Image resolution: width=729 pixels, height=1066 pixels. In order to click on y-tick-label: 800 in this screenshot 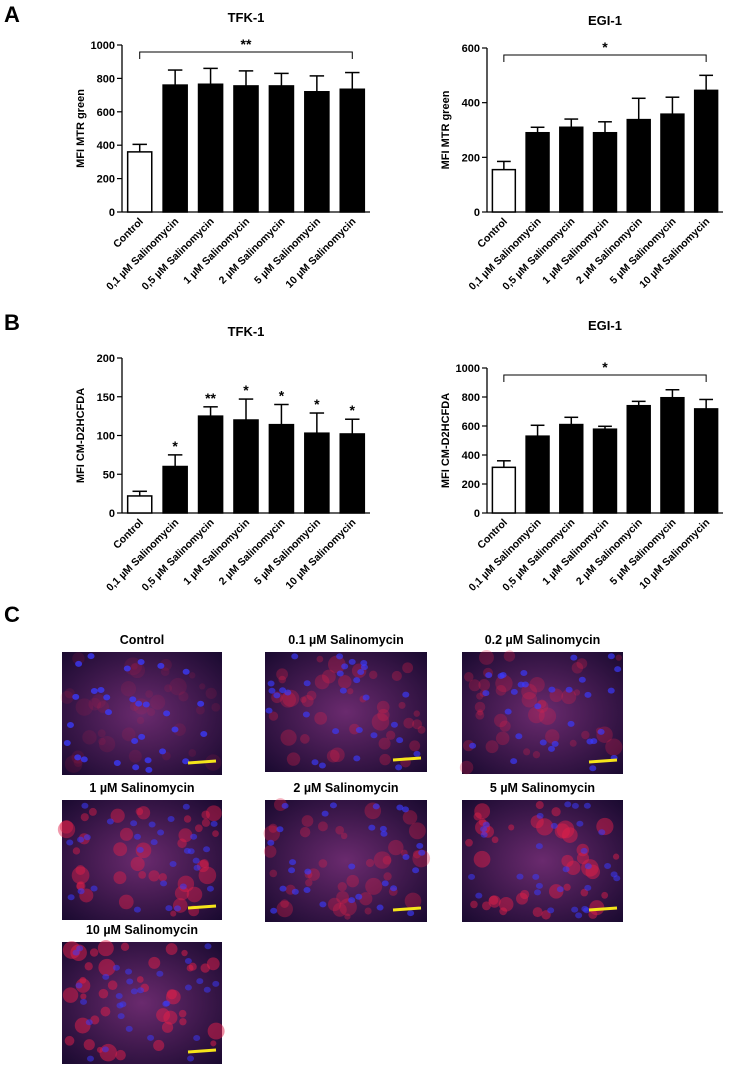, I will do `click(471, 398)`.